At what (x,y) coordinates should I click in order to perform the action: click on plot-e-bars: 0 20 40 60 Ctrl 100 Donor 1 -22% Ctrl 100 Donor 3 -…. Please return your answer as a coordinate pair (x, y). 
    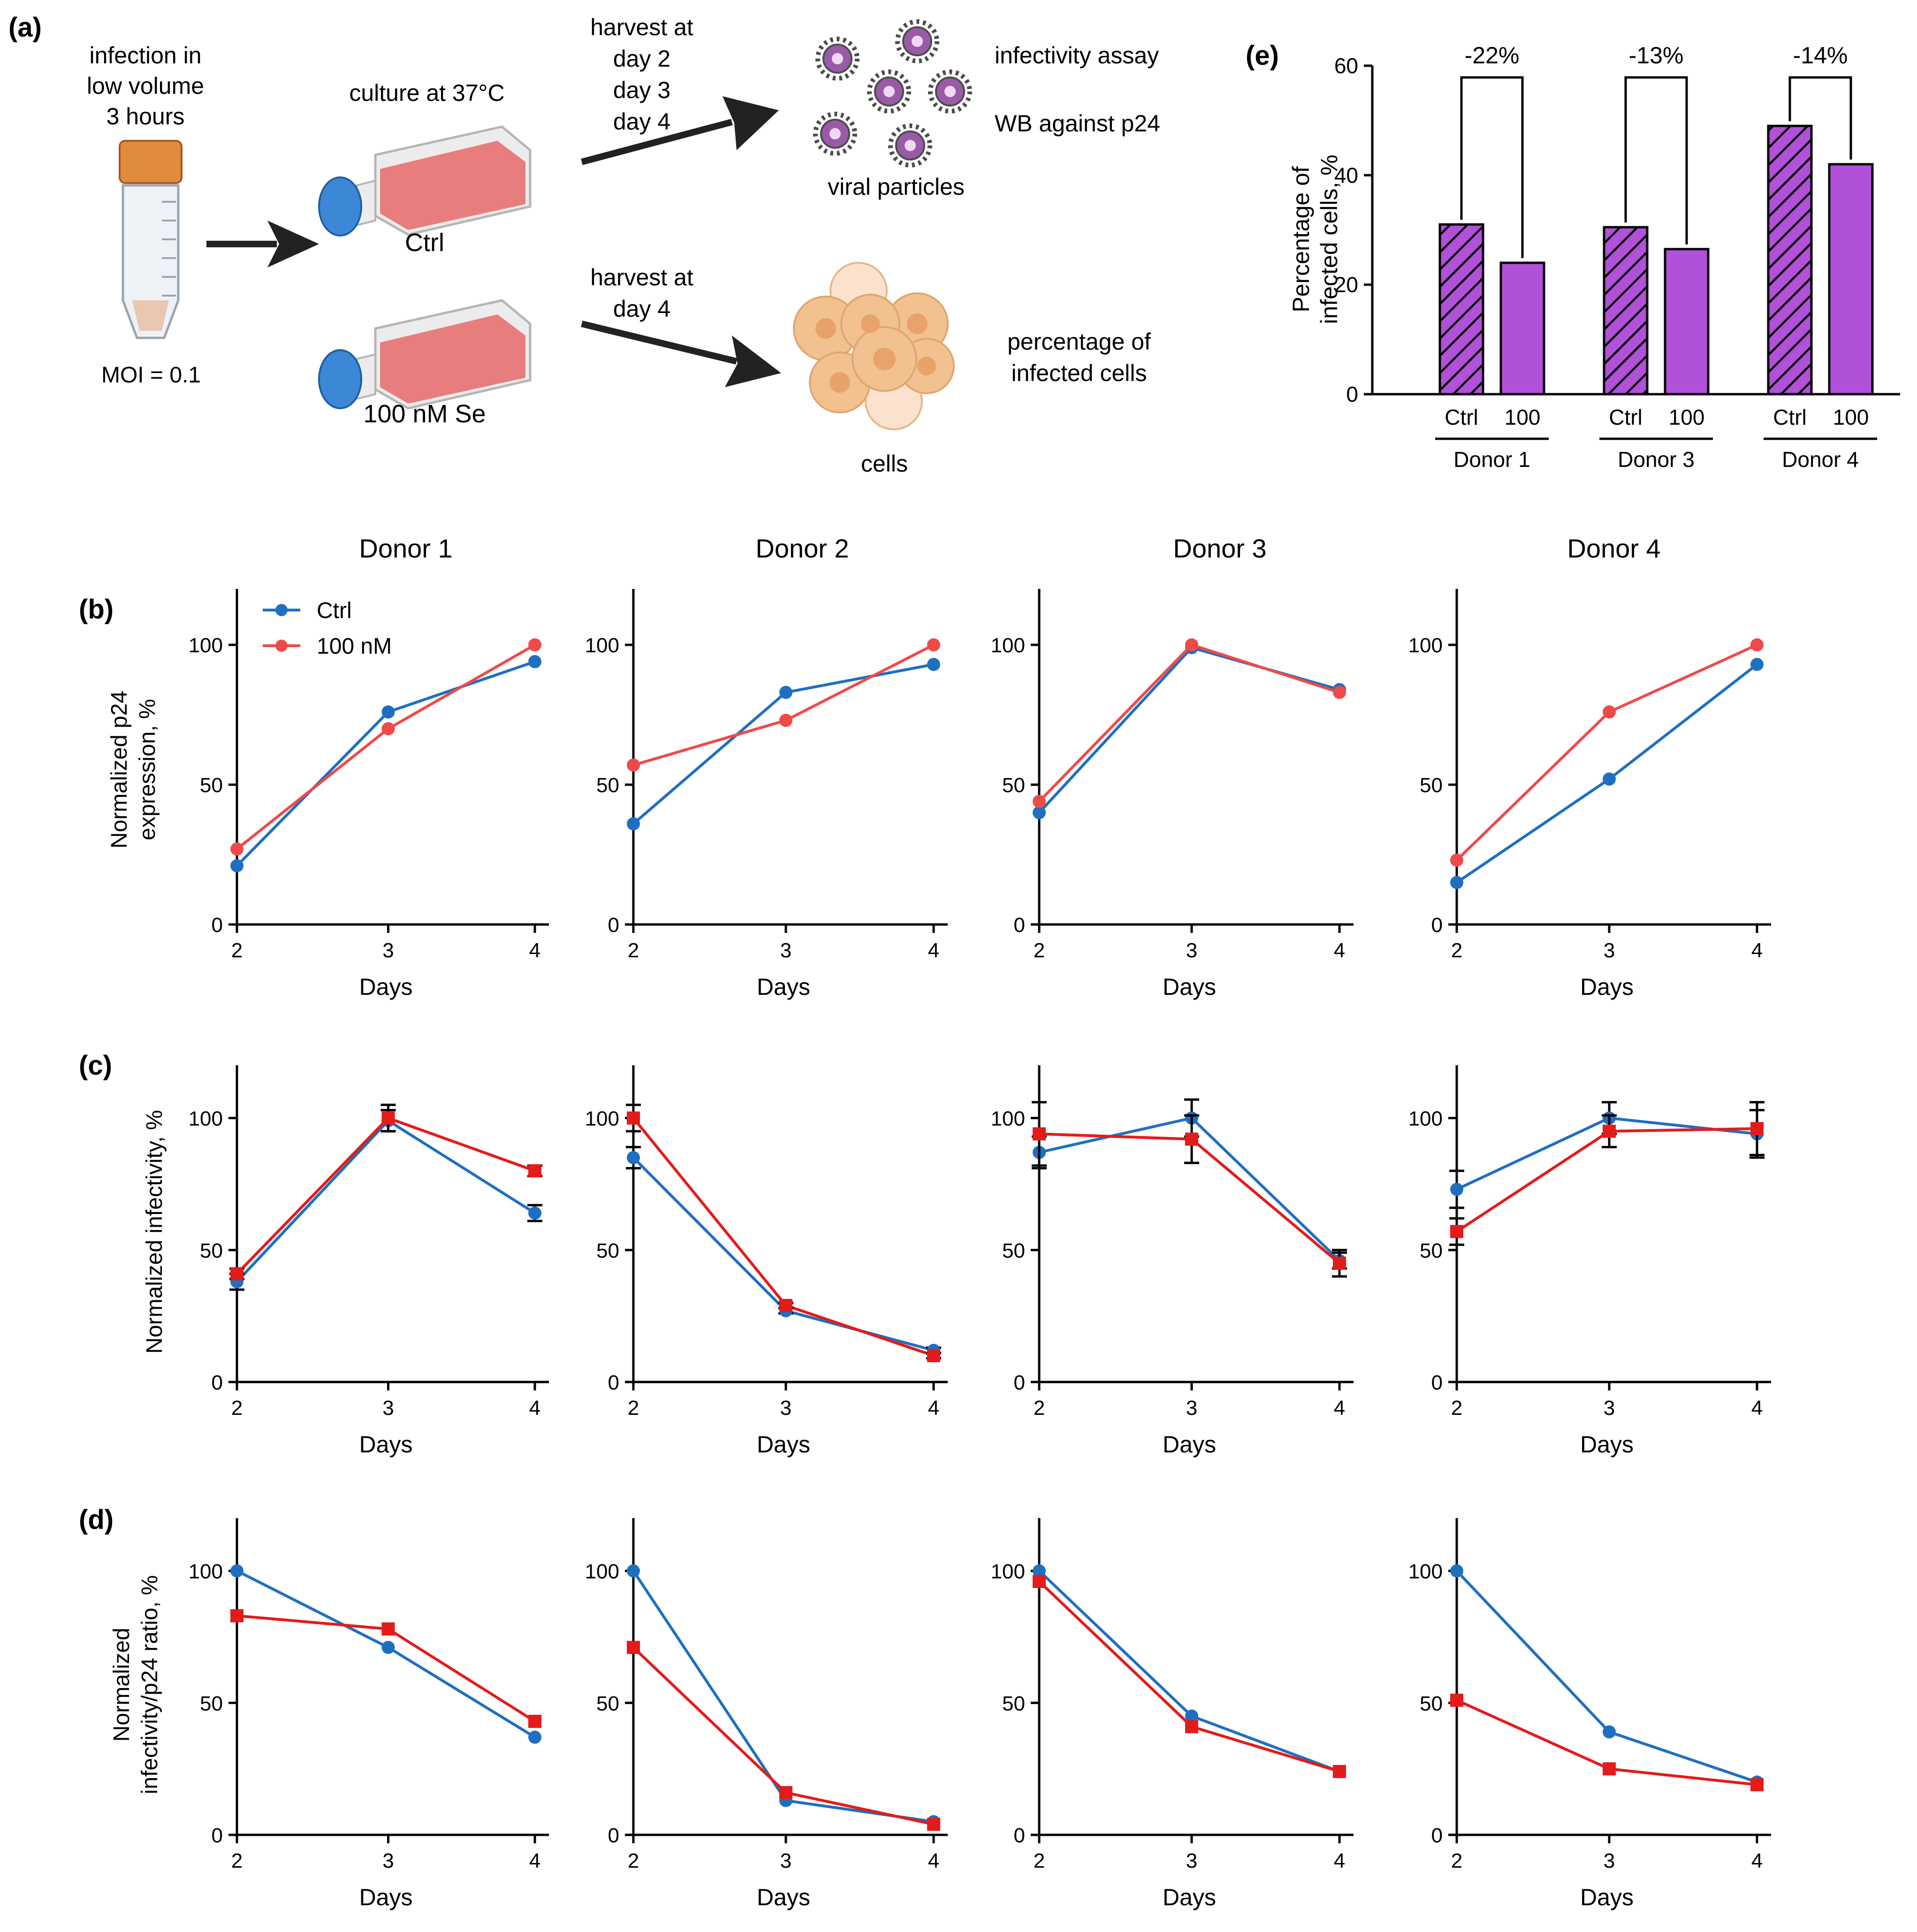
    Looking at the image, I should click on (1617, 257).